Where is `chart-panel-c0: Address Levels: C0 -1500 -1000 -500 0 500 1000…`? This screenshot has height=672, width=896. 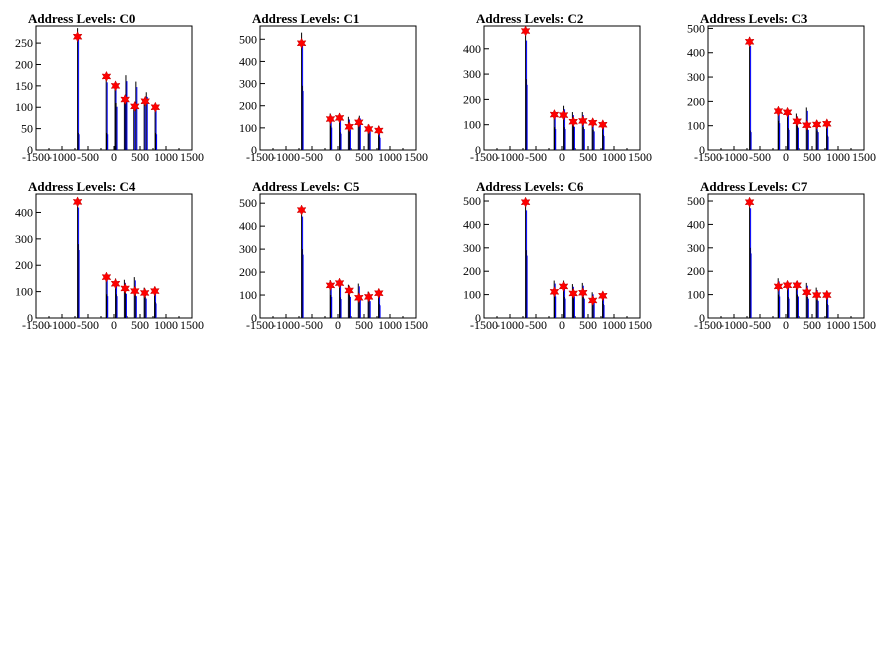
chart-panel-c0: Address Levels: C0 -1500 -1000 -500 0 500 1000… is located at coordinates (112, 90).